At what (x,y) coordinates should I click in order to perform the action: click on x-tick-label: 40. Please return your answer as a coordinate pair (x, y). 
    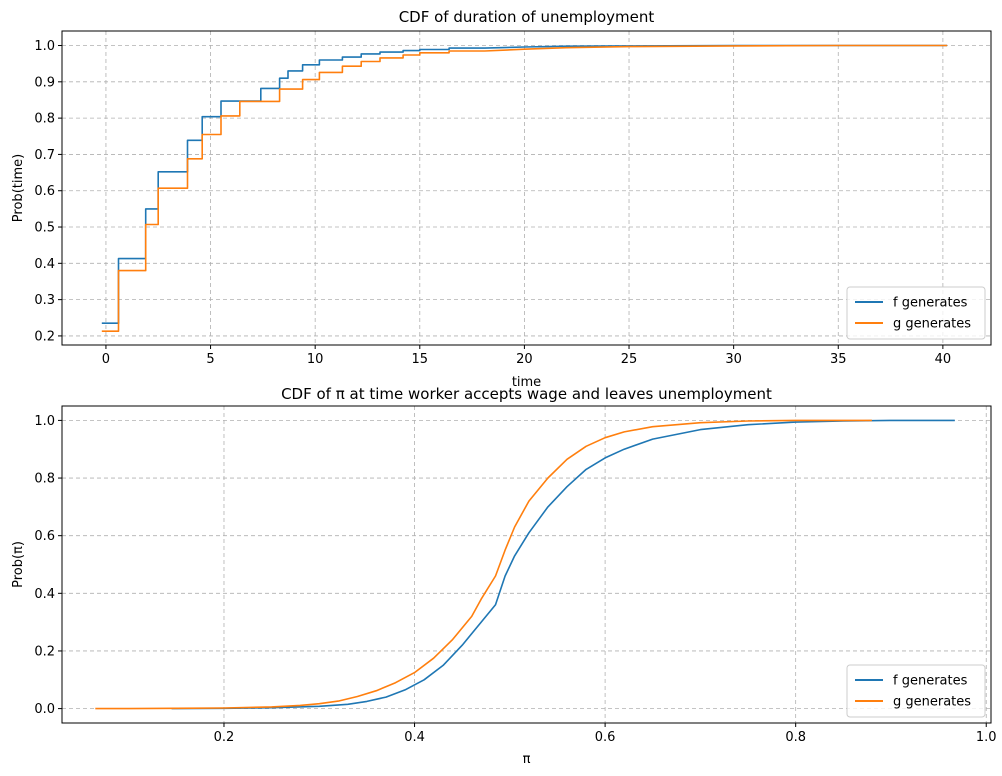
    Looking at the image, I should click on (943, 359).